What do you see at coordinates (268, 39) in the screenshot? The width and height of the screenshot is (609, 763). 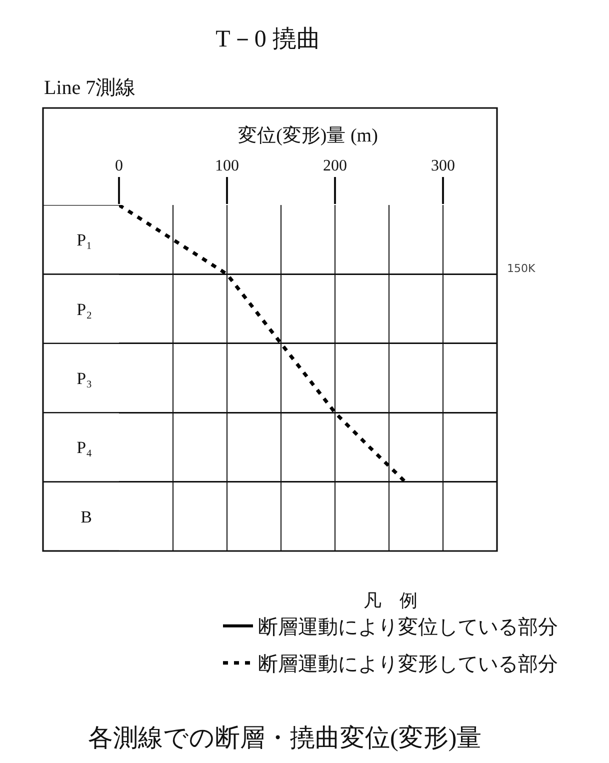 I see `chart-title: T－0 撓曲` at bounding box center [268, 39].